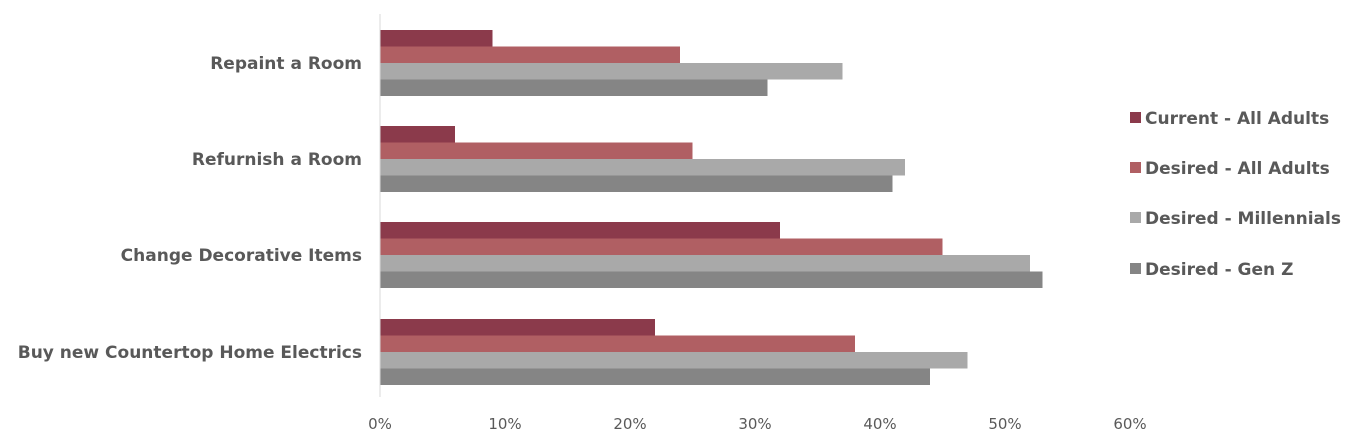  I want to click on legend-label: Desired - All Adults, so click(1237, 169).